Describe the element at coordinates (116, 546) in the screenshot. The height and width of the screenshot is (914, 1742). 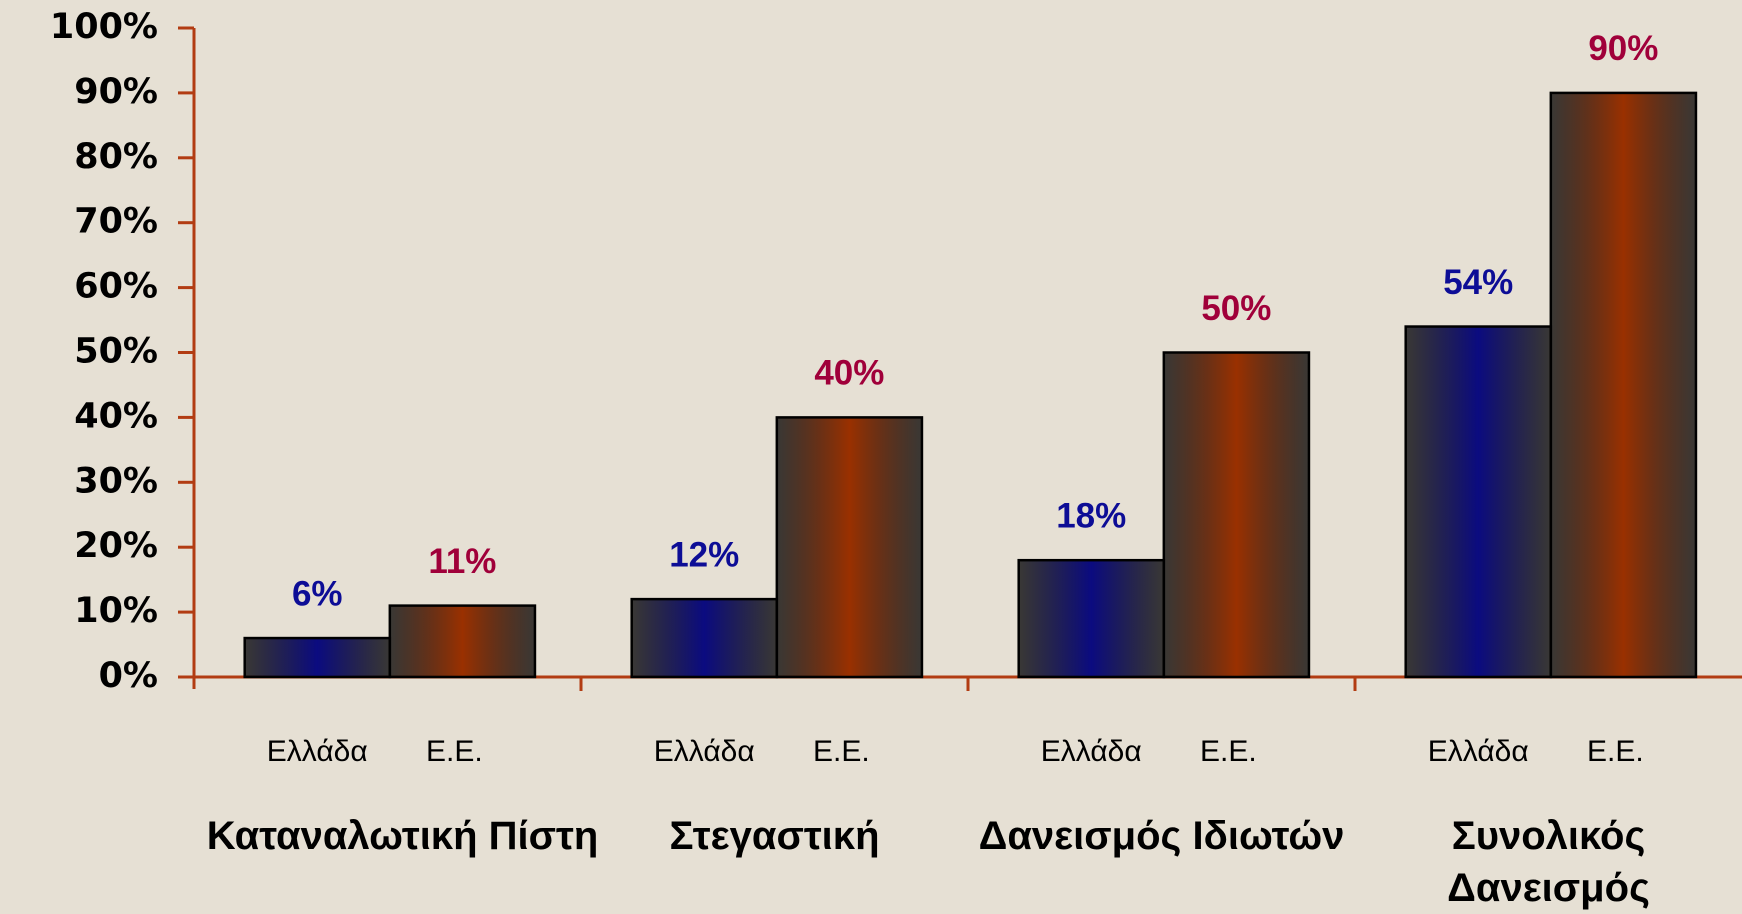
I see `y-tick-label: 20%` at that location.